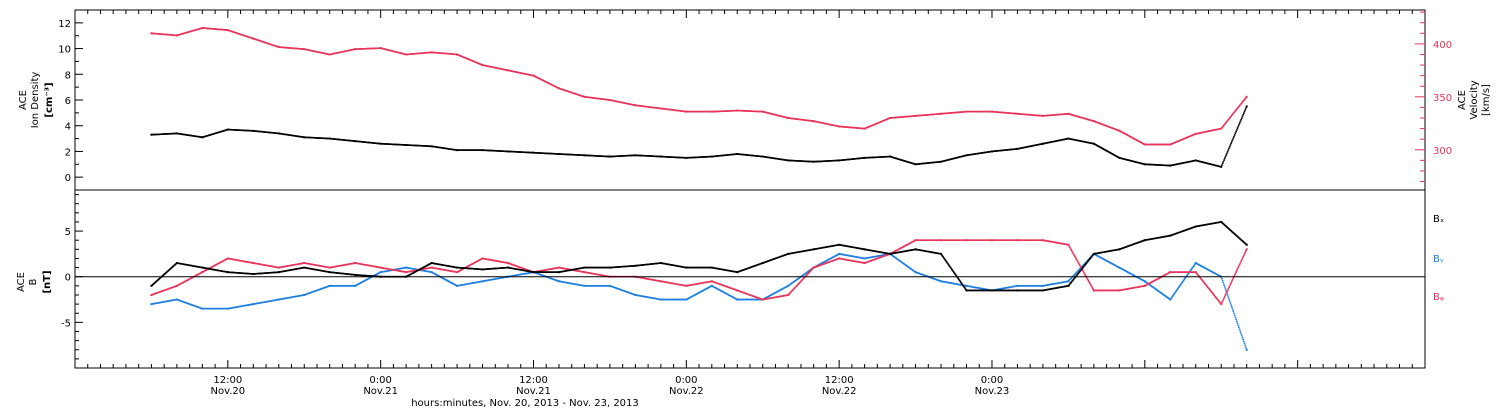 Image resolution: width=1500 pixels, height=414 pixels. I want to click on density-y-tick-label: 10, so click(64, 50).